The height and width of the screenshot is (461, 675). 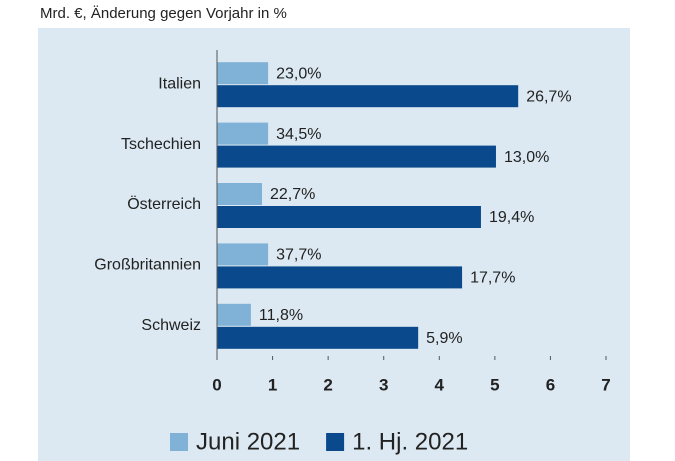 What do you see at coordinates (526, 157) in the screenshot?
I see `change-label: 13,0%` at bounding box center [526, 157].